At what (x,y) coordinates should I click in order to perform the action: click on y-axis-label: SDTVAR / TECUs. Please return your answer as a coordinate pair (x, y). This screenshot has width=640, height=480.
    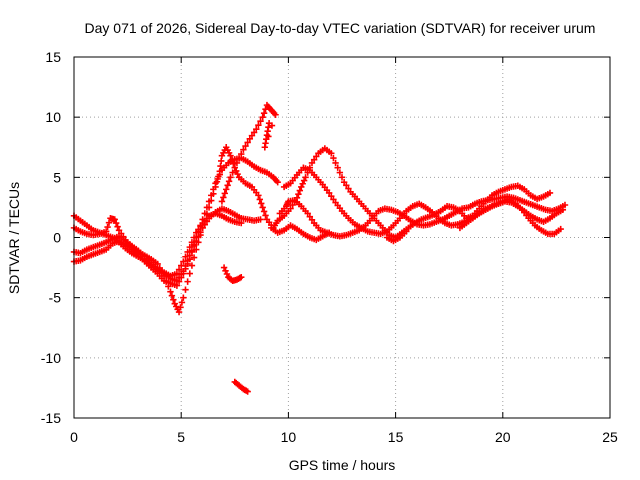
    Looking at the image, I should click on (14, 238).